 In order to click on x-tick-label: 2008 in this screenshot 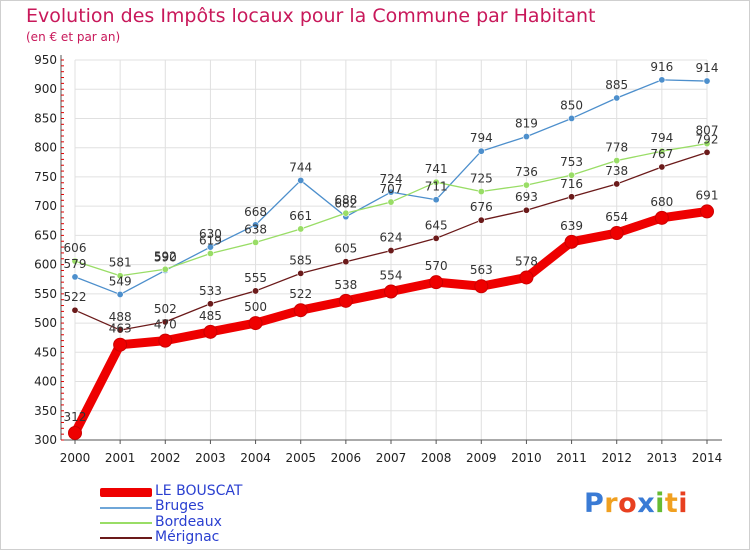, I will do `click(436, 458)`.